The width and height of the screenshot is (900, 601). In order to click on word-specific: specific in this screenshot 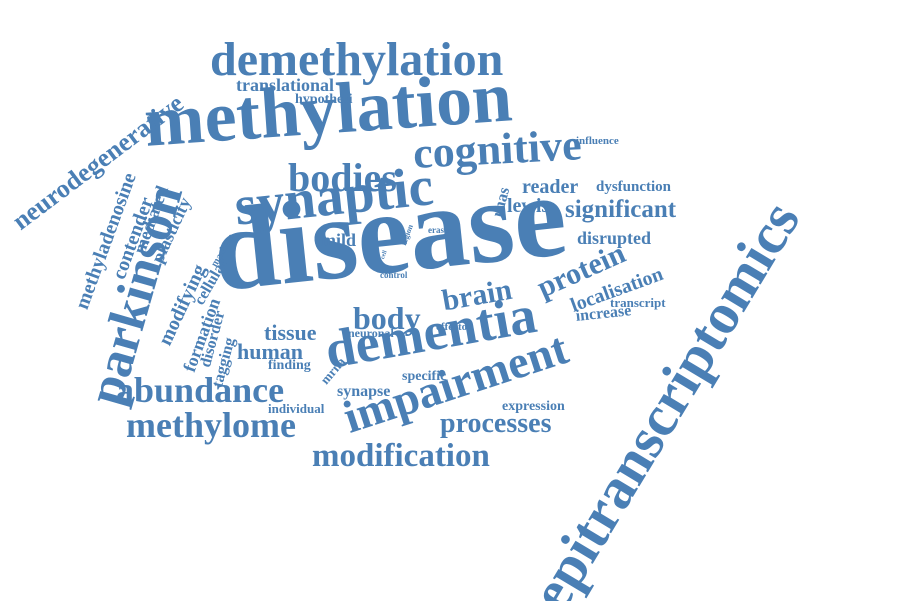, I will do `click(424, 376)`.